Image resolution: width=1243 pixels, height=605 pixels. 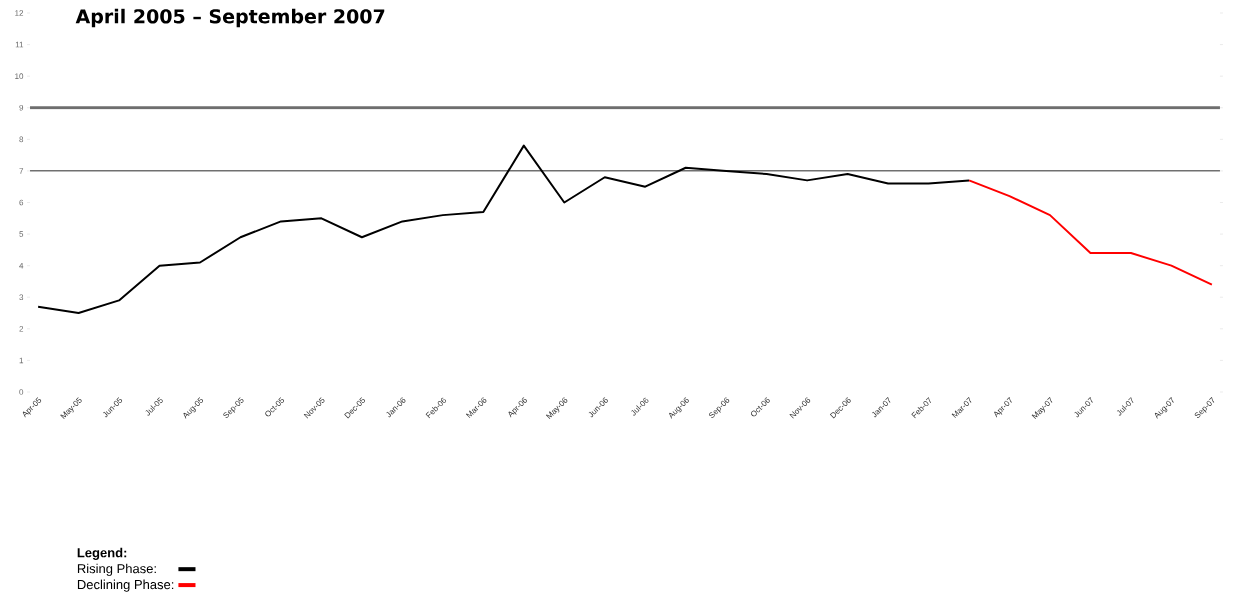 I want to click on y-tick-label: 10, so click(x=19, y=76).